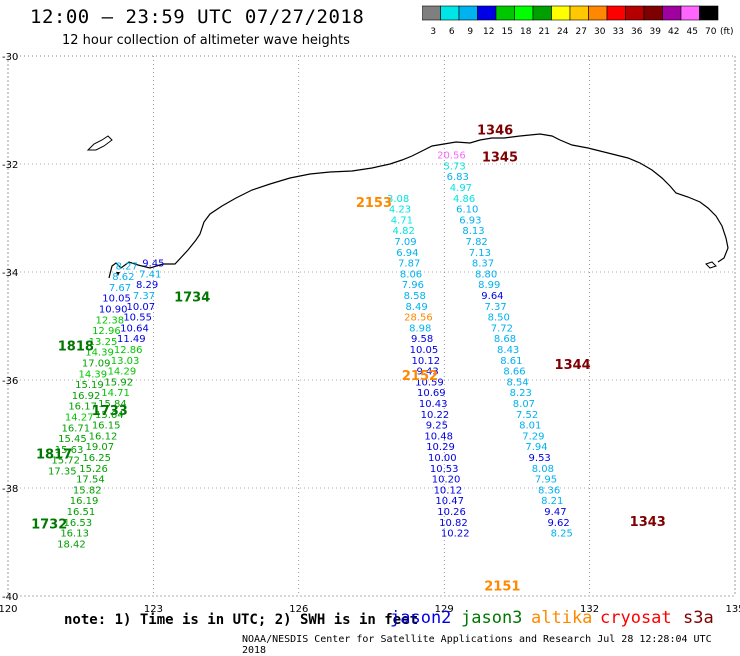 Image resolution: width=740 pixels, height=656 pixels. I want to click on wave-height-value: 10.53, so click(444, 469).